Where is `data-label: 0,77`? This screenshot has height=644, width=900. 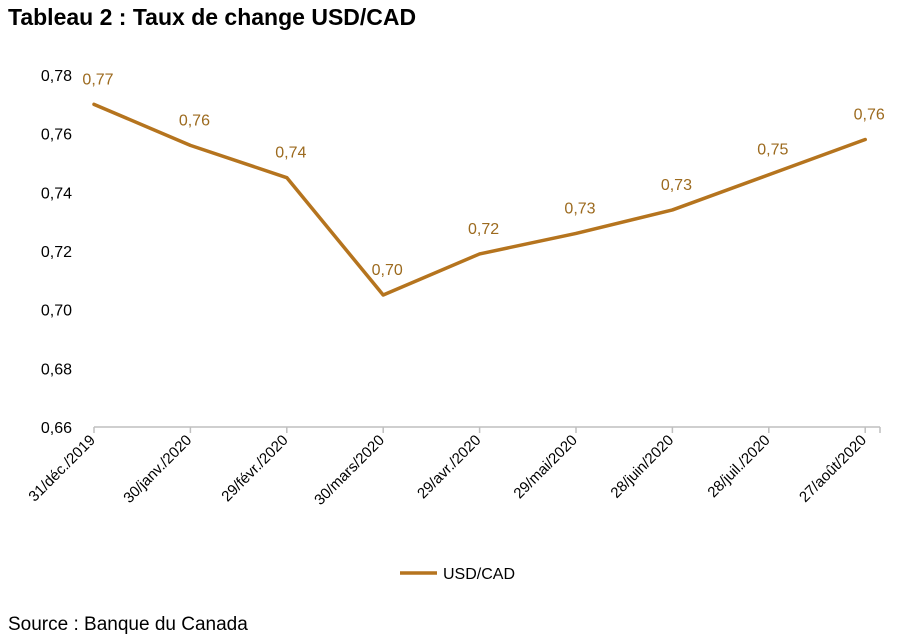 data-label: 0,77 is located at coordinates (97, 79).